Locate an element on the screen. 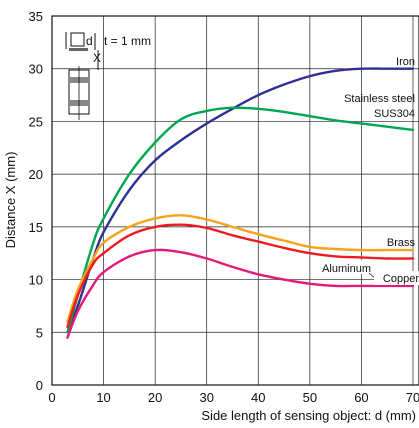 The height and width of the screenshot is (428, 419). series-label-copper: Copper is located at coordinates (401, 279).